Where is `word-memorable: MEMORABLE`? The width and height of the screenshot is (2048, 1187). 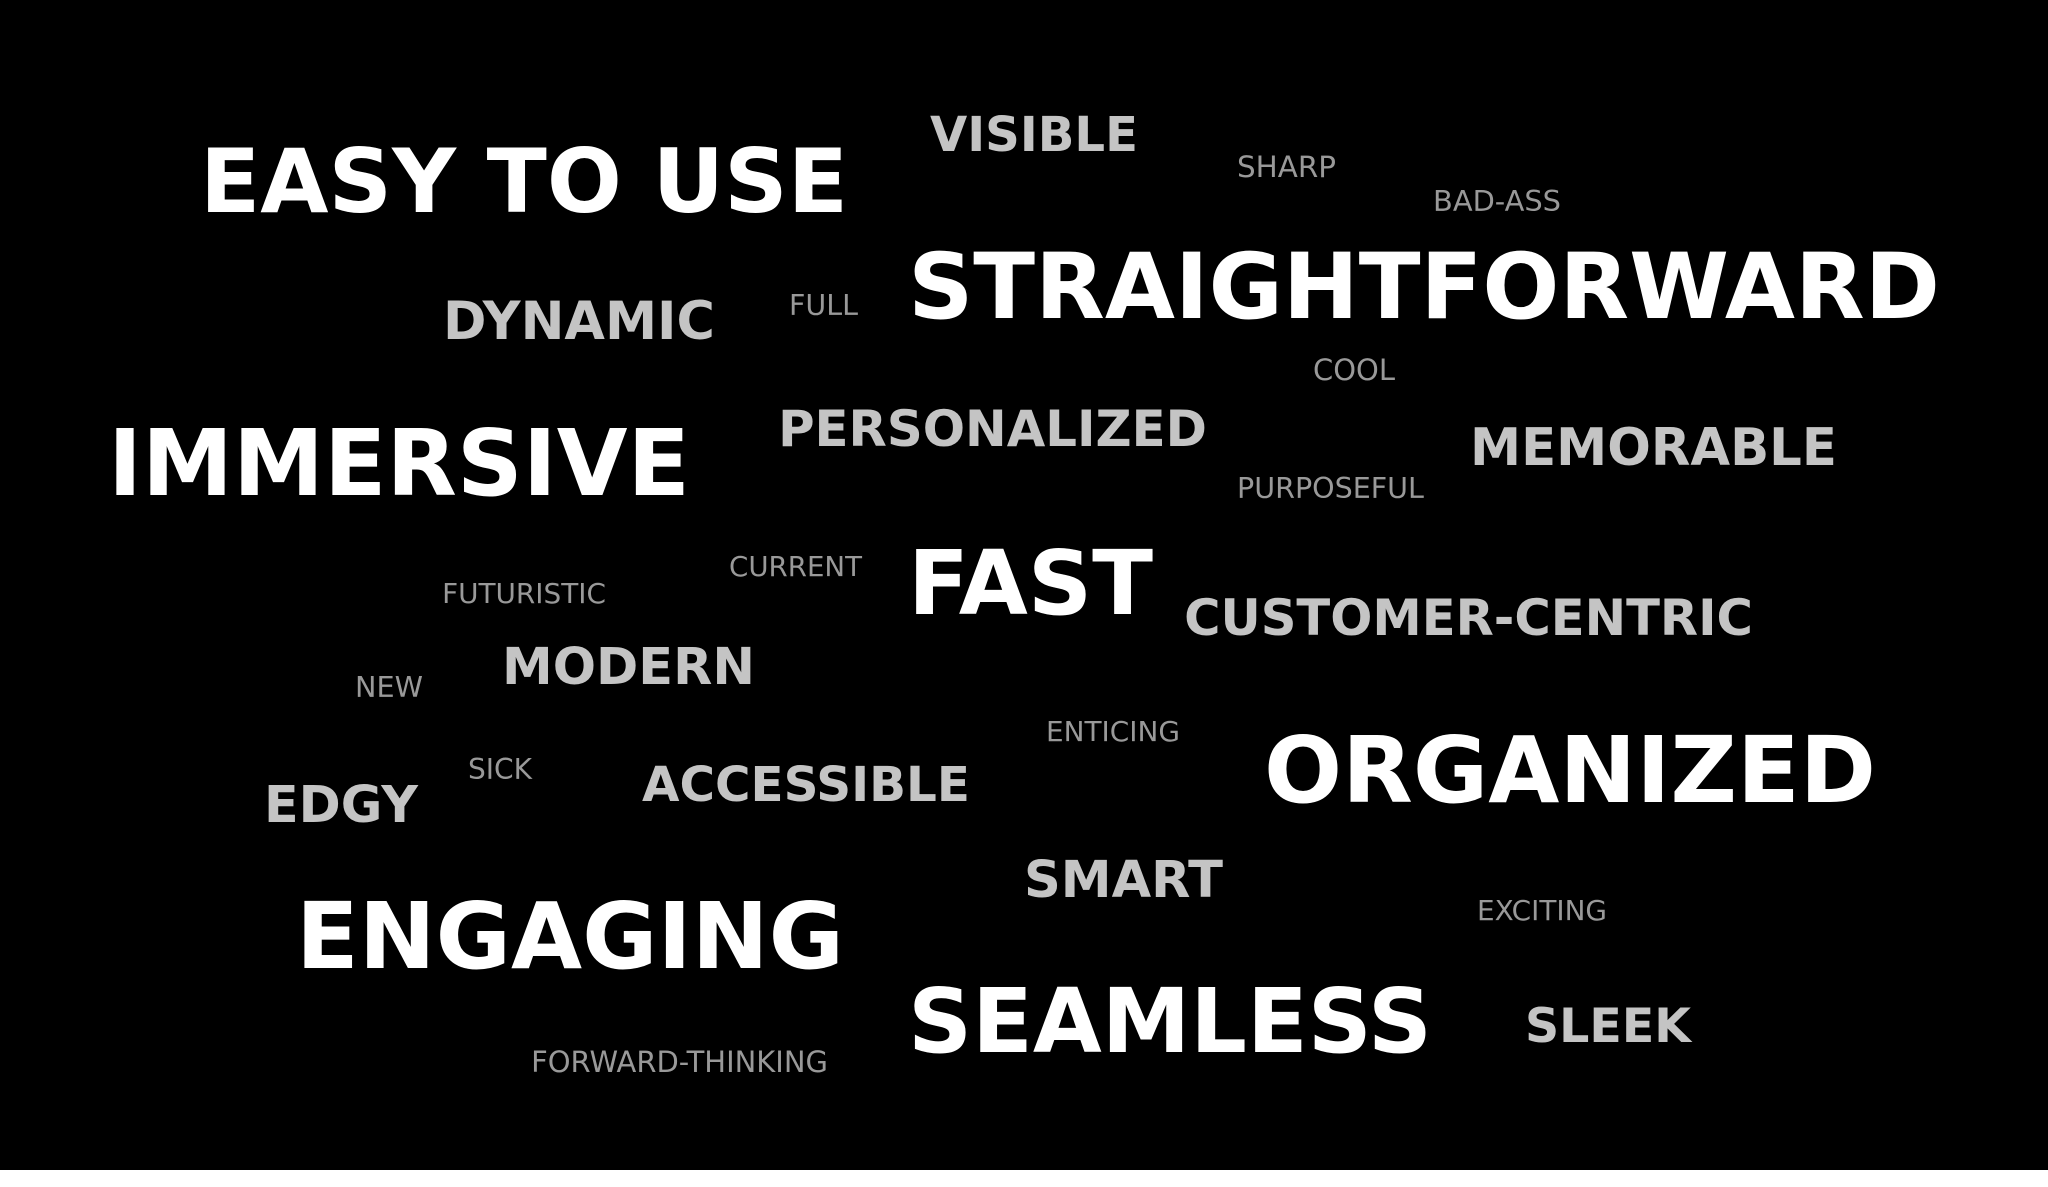 word-memorable: MEMORABLE is located at coordinates (1653, 447).